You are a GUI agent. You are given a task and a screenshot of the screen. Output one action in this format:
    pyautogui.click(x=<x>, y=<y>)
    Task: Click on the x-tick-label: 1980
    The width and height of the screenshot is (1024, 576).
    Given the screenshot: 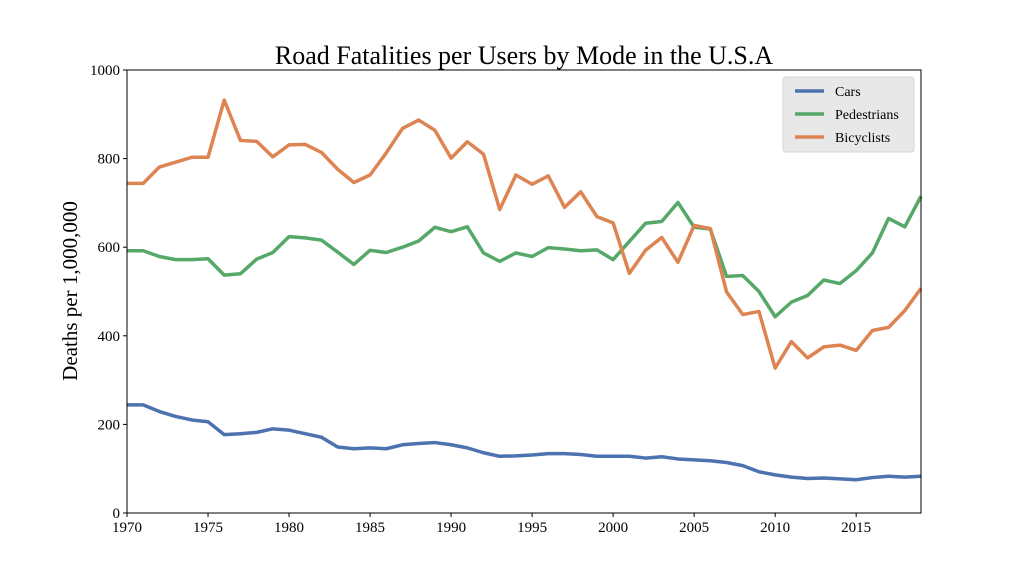 What is the action you would take?
    pyautogui.click(x=289, y=528)
    